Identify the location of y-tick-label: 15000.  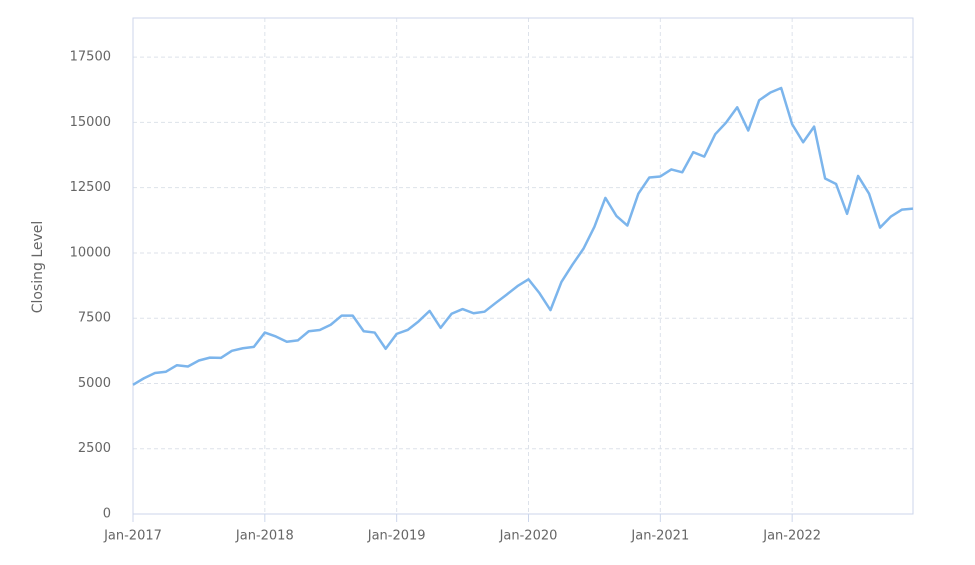
(90, 122).